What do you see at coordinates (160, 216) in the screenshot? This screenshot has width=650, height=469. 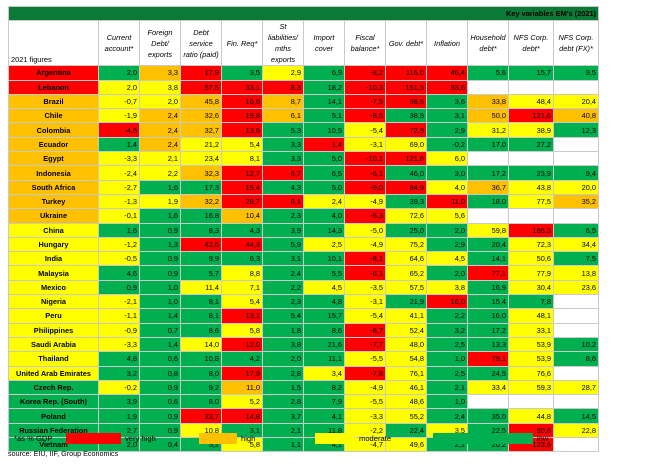 I see `value-cell: 1,6` at bounding box center [160, 216].